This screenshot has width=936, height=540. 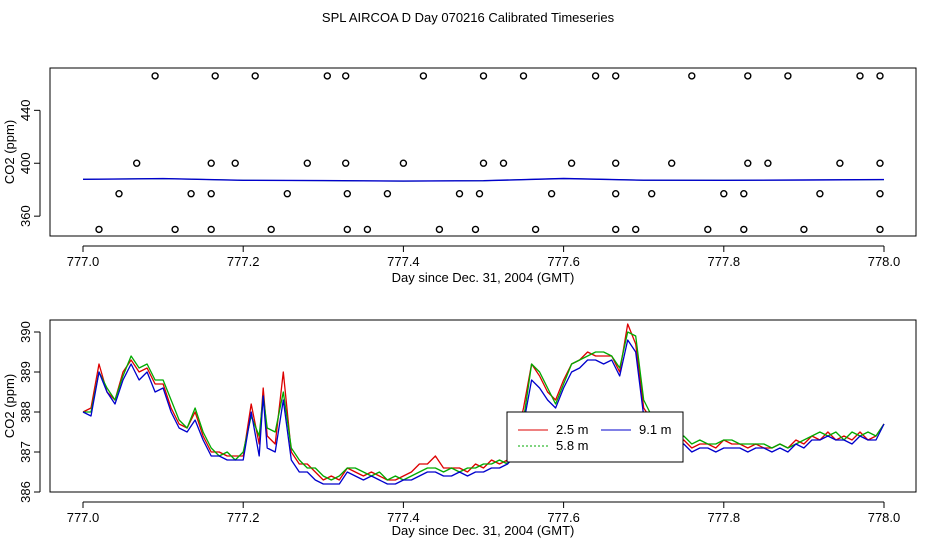 I want to click on legend: 2.5 m 5.8 m 9.1 m, so click(x=595, y=437).